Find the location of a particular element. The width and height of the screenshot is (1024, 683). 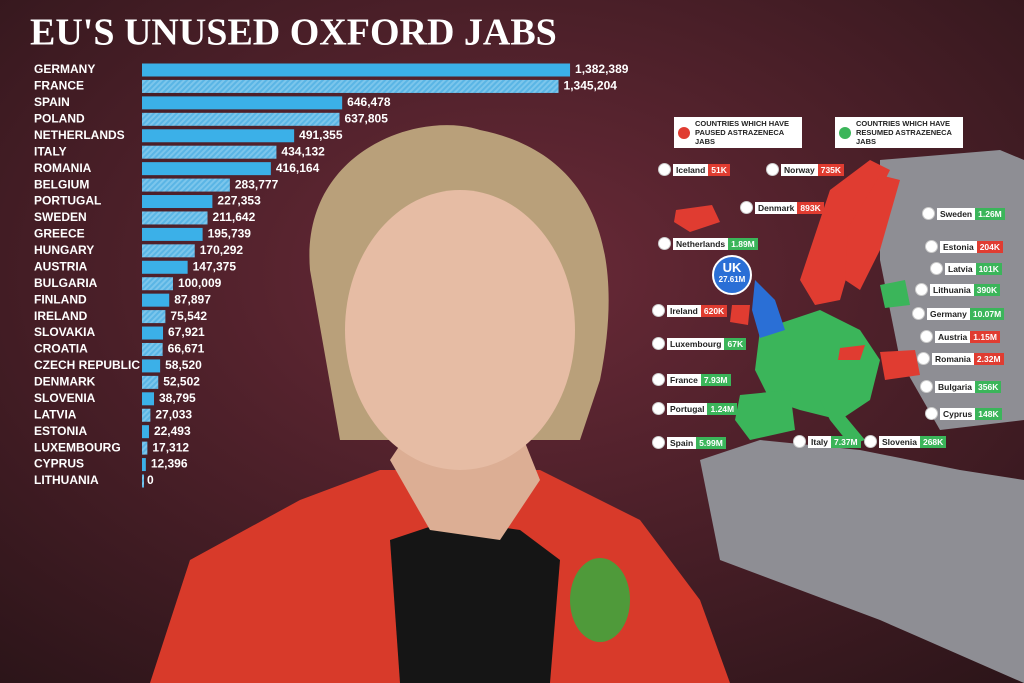

data-label: 52,502 is located at coordinates (181, 382).